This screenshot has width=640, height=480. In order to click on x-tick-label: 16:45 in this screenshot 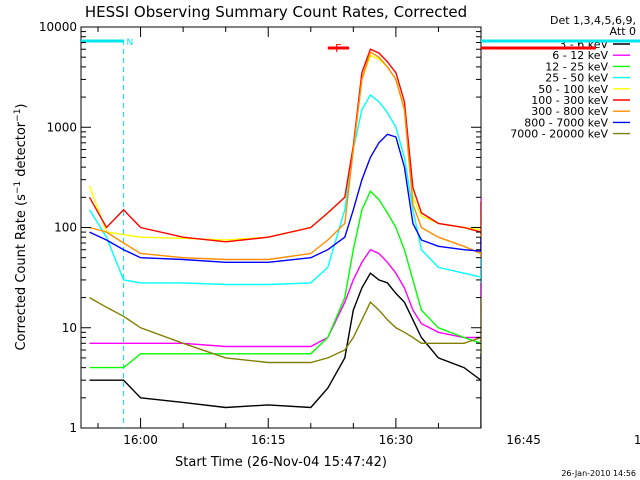, I will do `click(523, 440)`.